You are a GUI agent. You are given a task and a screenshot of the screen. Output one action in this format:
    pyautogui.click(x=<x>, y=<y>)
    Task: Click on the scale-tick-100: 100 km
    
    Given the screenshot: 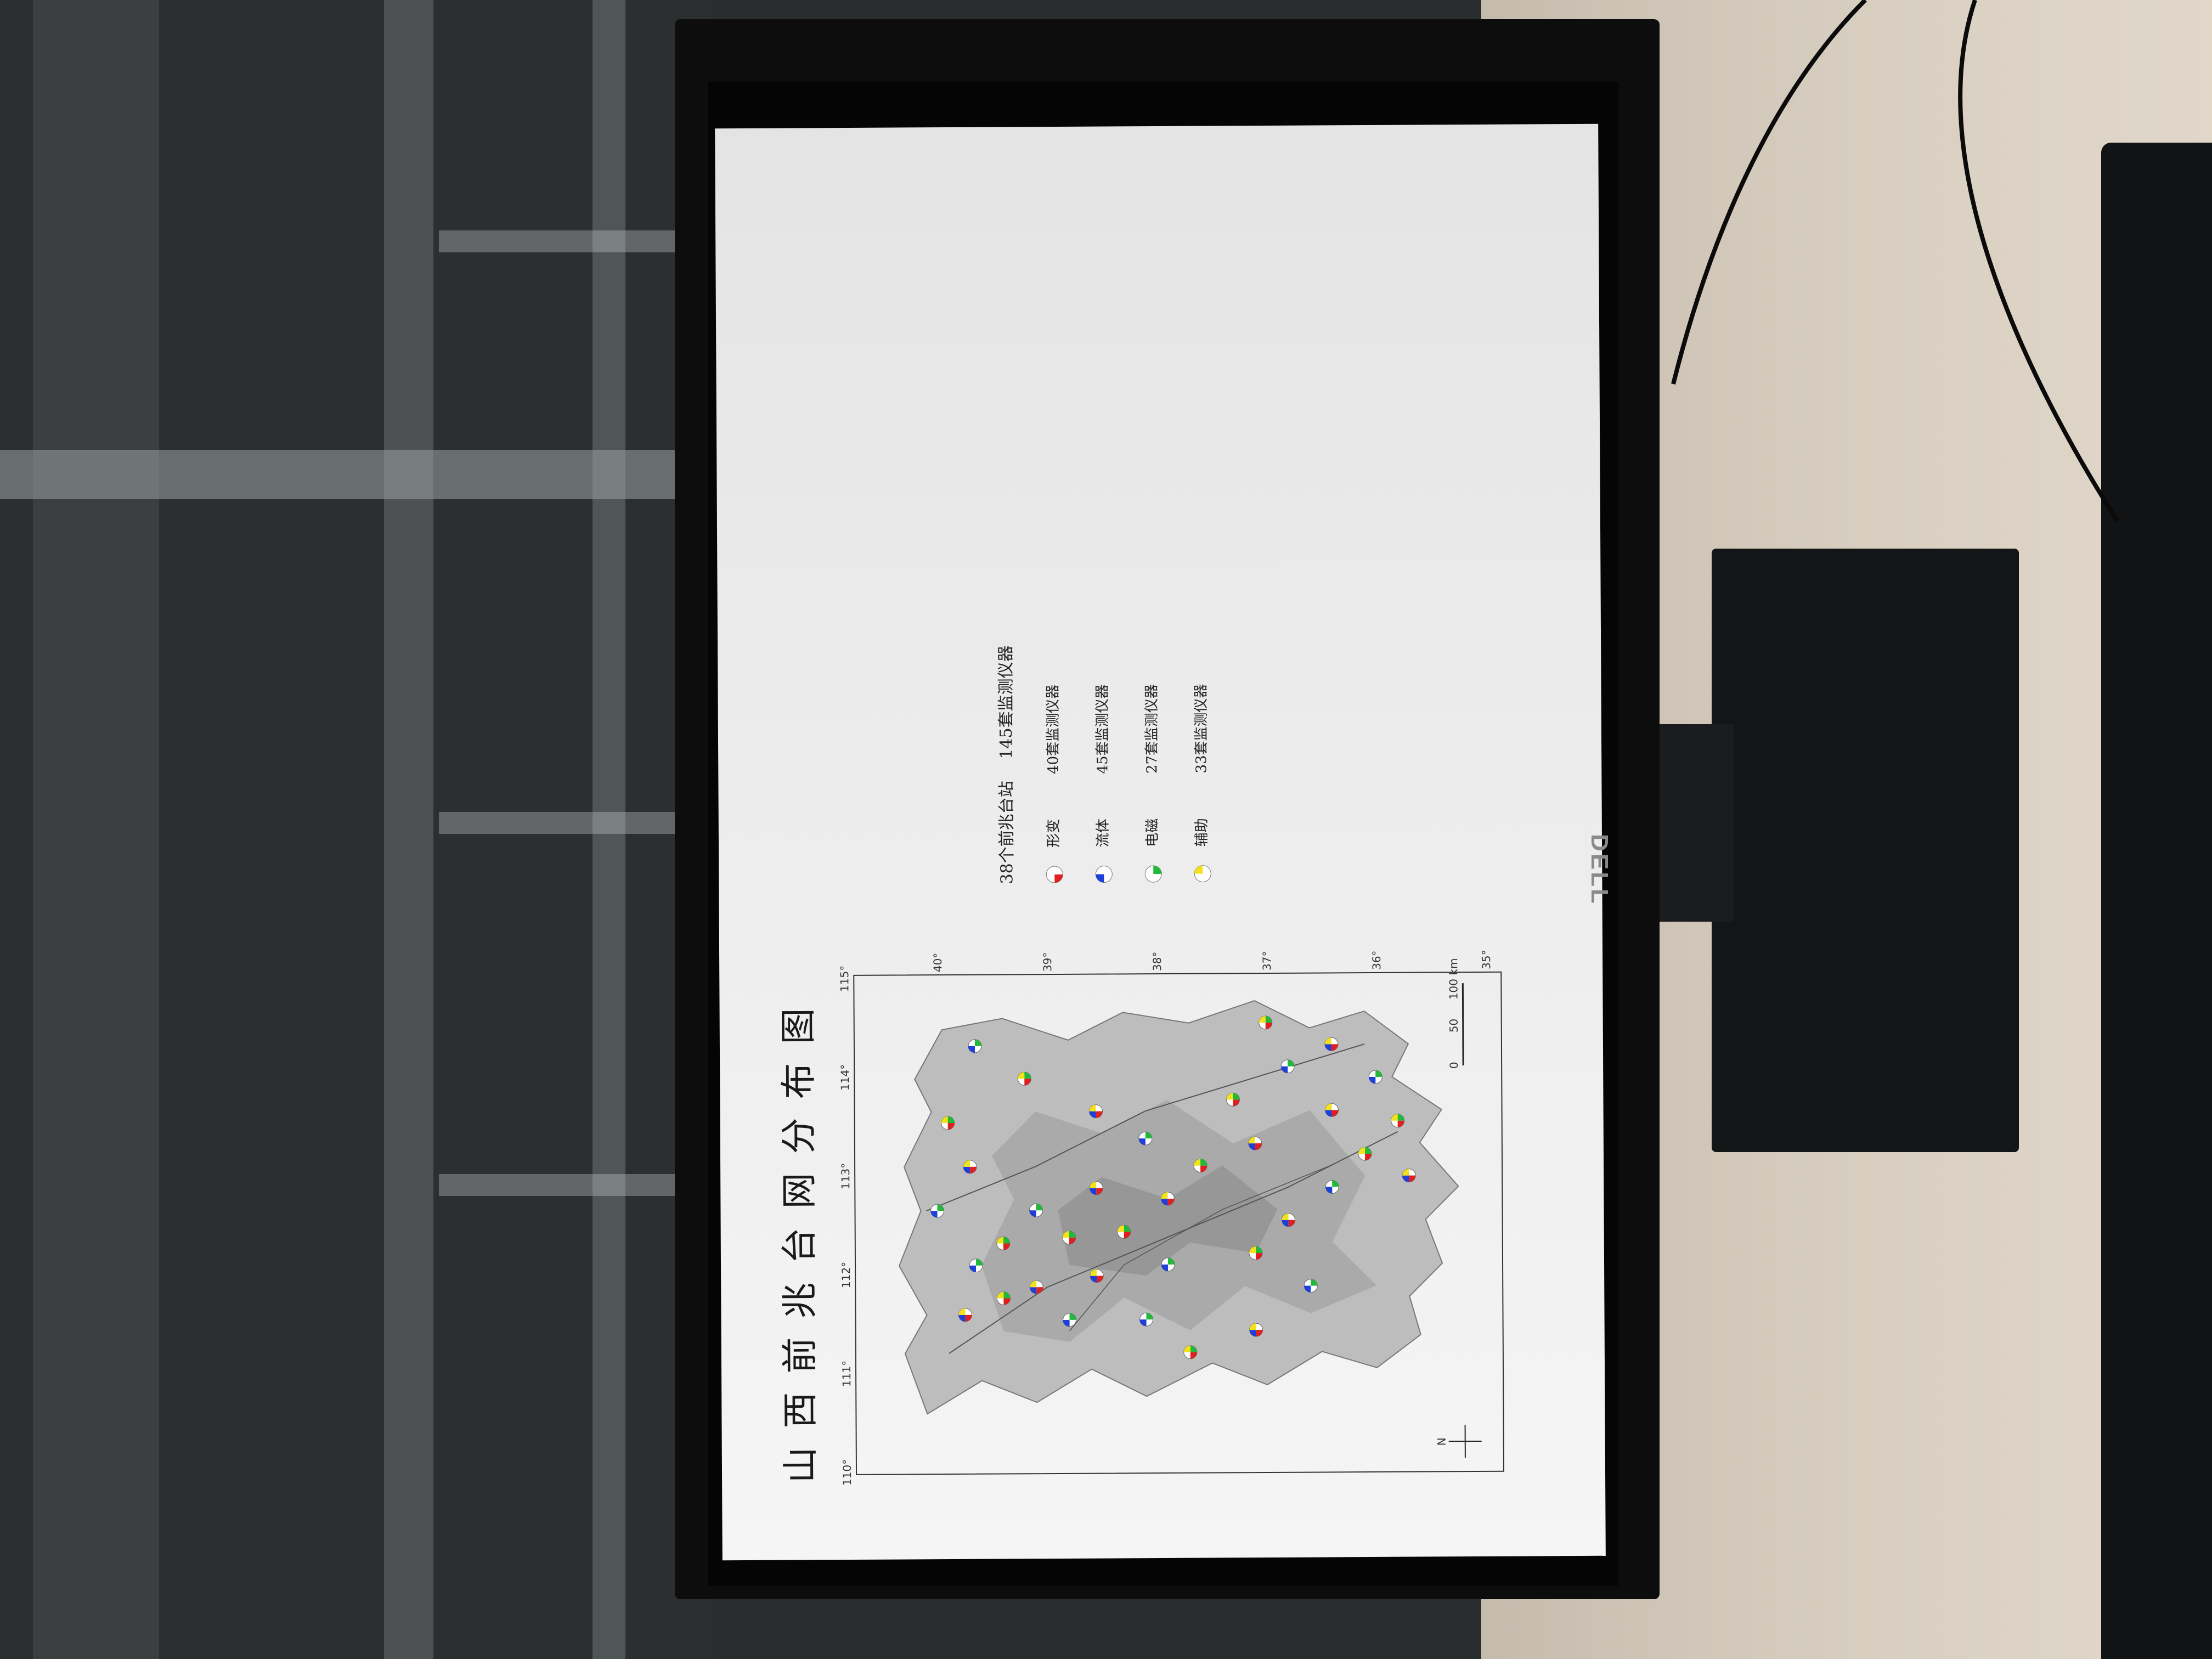 What is the action you would take?
    pyautogui.click(x=1453, y=979)
    